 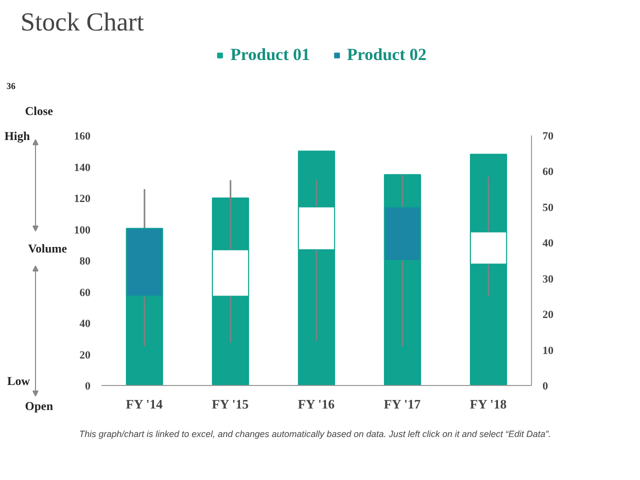 What do you see at coordinates (17, 136) in the screenshot?
I see `text: High` at bounding box center [17, 136].